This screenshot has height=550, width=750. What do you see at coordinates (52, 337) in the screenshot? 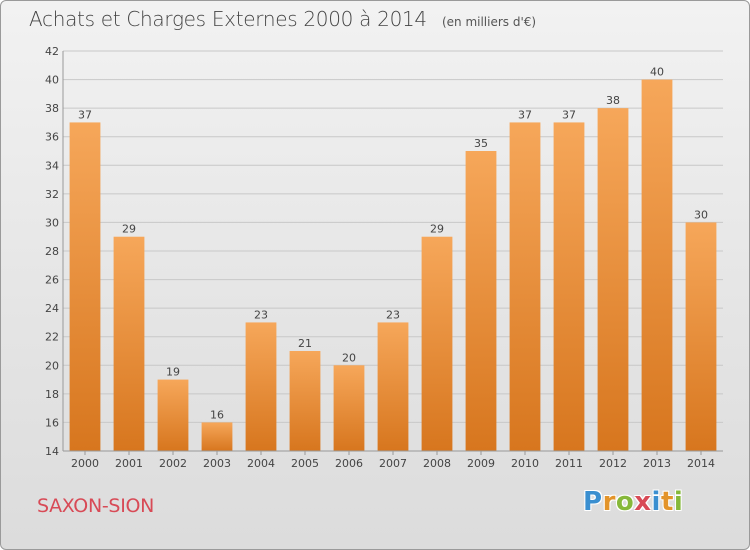
I see `y-tick-label: 22` at bounding box center [52, 337].